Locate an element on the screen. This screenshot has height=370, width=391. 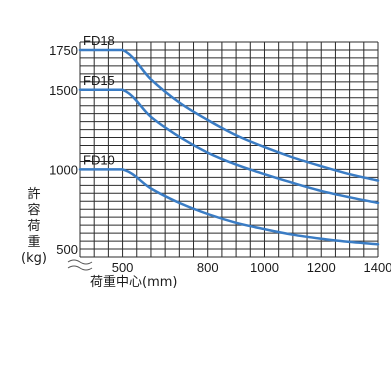
y-axis-title-char: 重 is located at coordinates (33, 242).